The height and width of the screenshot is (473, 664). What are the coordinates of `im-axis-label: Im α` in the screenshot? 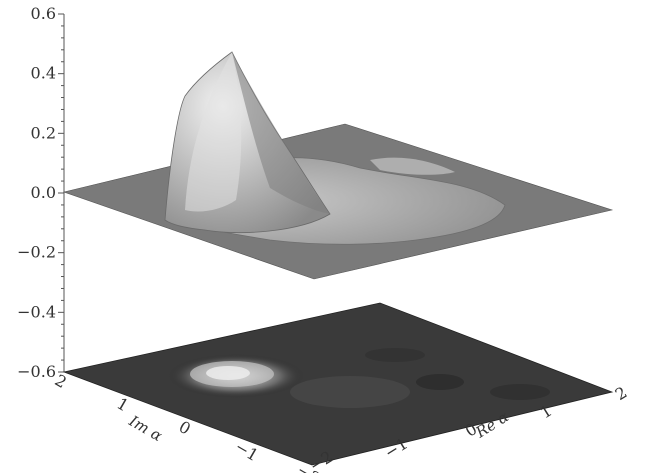 It's located at (145, 428).